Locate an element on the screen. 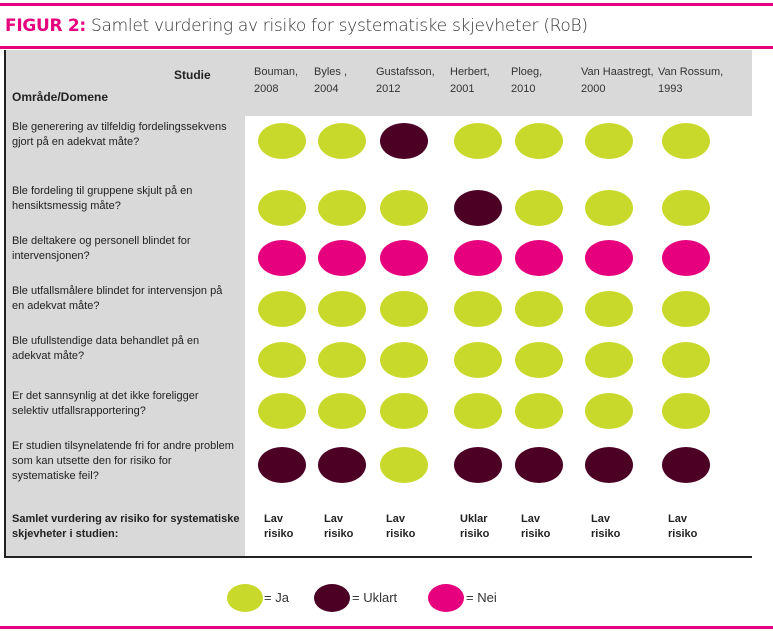 The image size is (773, 631). legend-nei-dot is located at coordinates (446, 598).